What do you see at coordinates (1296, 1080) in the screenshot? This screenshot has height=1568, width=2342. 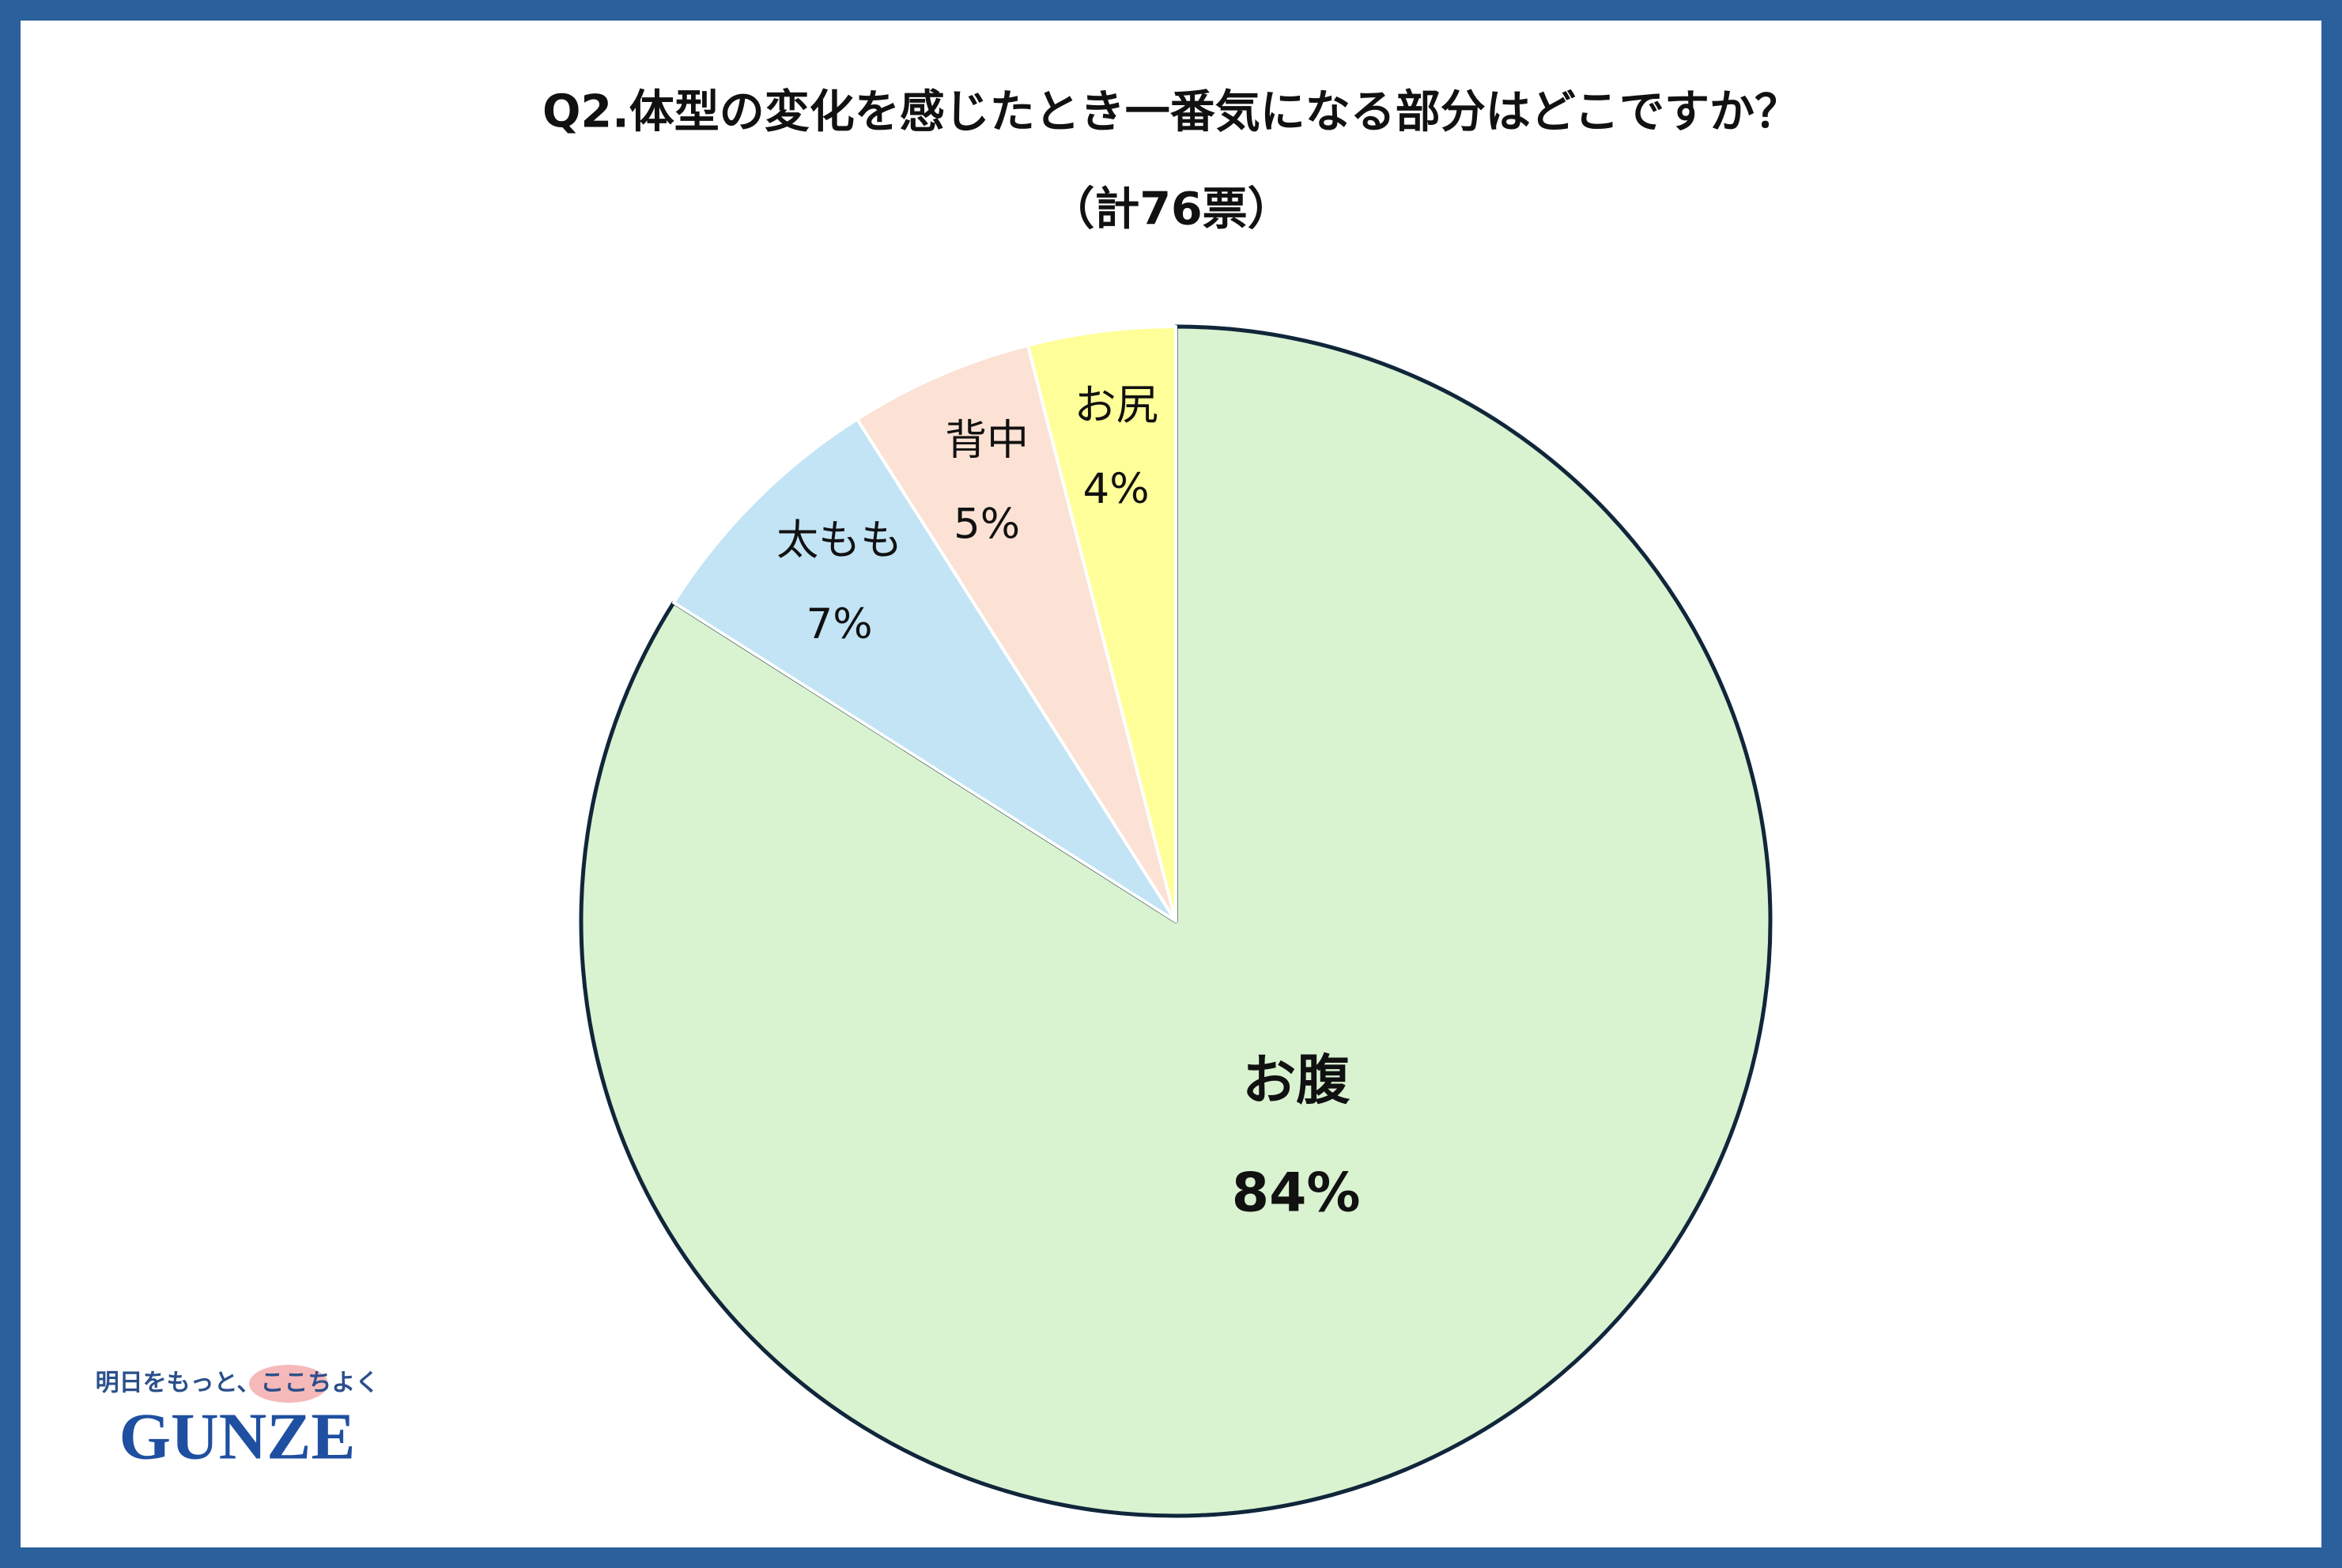 I see `slice-label: お腹` at bounding box center [1296, 1080].